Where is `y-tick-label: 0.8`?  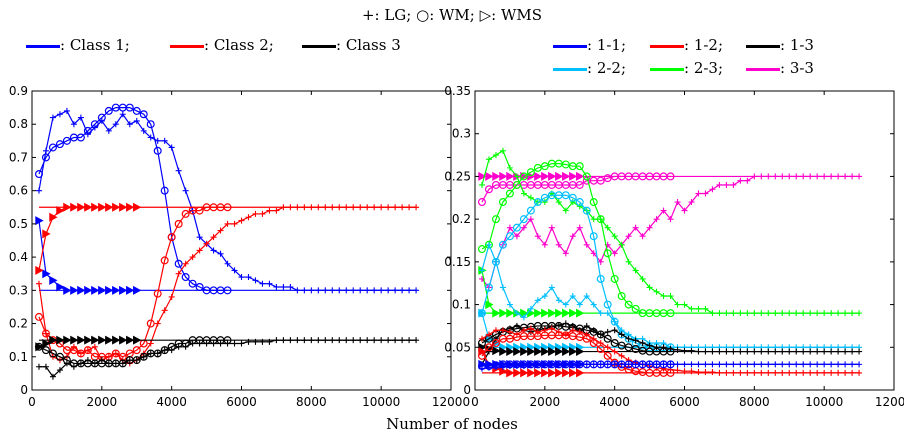 y-tick-label: 0.8 is located at coordinates (18, 124).